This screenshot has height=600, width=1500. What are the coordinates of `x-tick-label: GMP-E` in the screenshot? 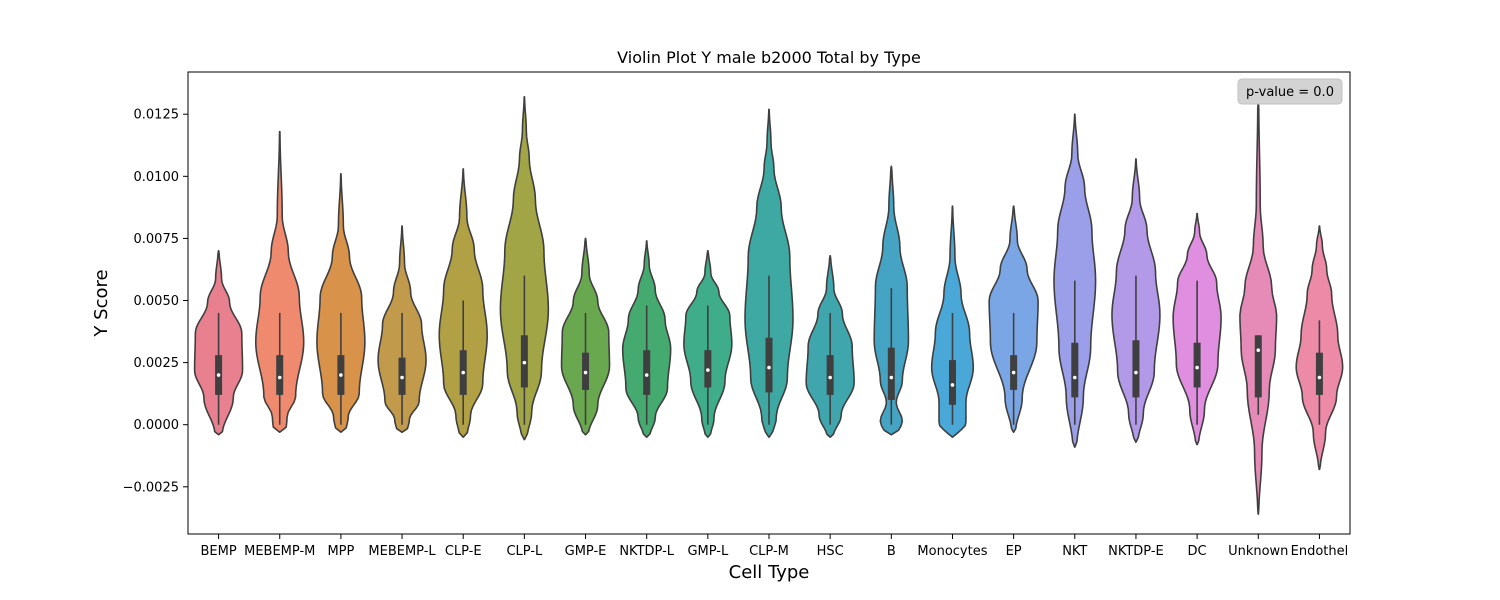 It's located at (586, 551).